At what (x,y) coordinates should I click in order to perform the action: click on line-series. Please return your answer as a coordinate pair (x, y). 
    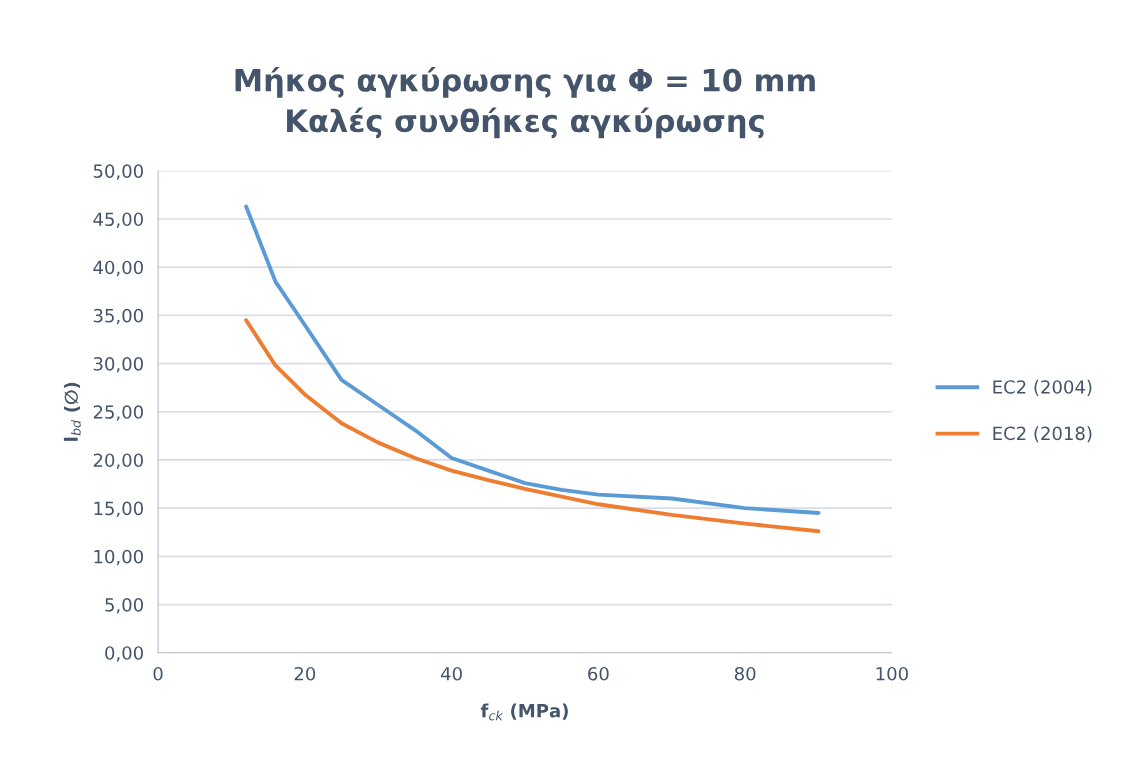
    Looking at the image, I should click on (532, 426).